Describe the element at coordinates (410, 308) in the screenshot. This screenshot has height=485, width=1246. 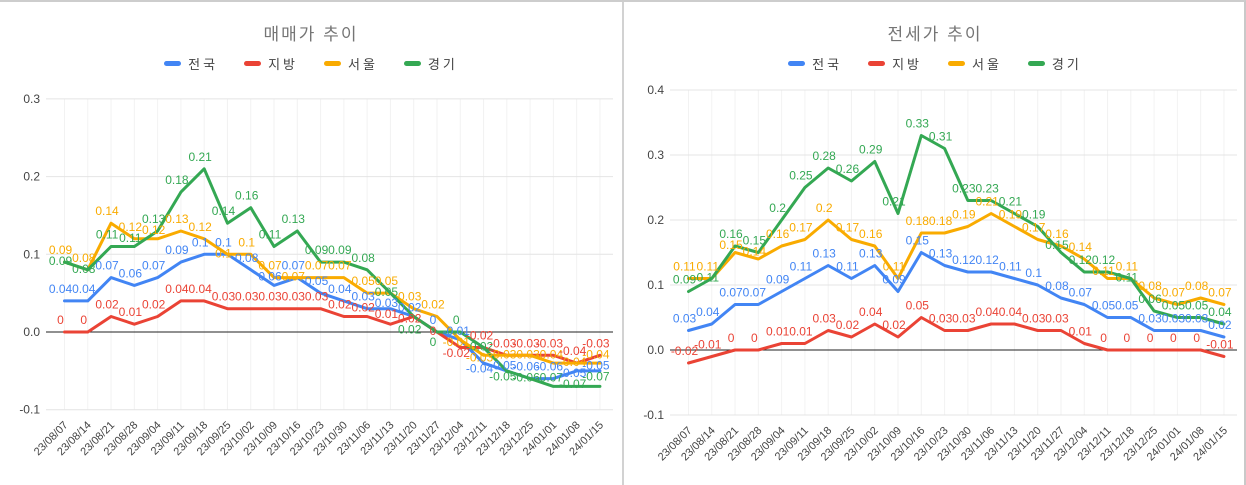
I see `data-label-전국: 0.02` at that location.